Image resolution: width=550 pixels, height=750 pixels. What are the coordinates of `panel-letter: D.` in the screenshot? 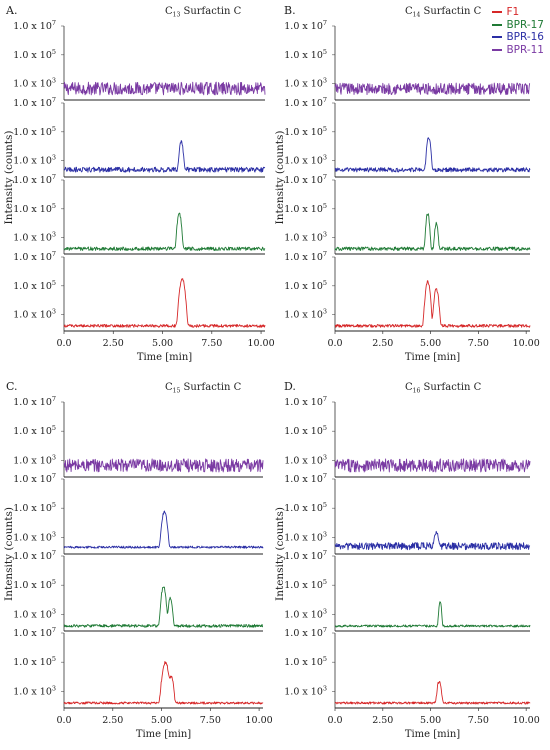 It's located at (290, 386).